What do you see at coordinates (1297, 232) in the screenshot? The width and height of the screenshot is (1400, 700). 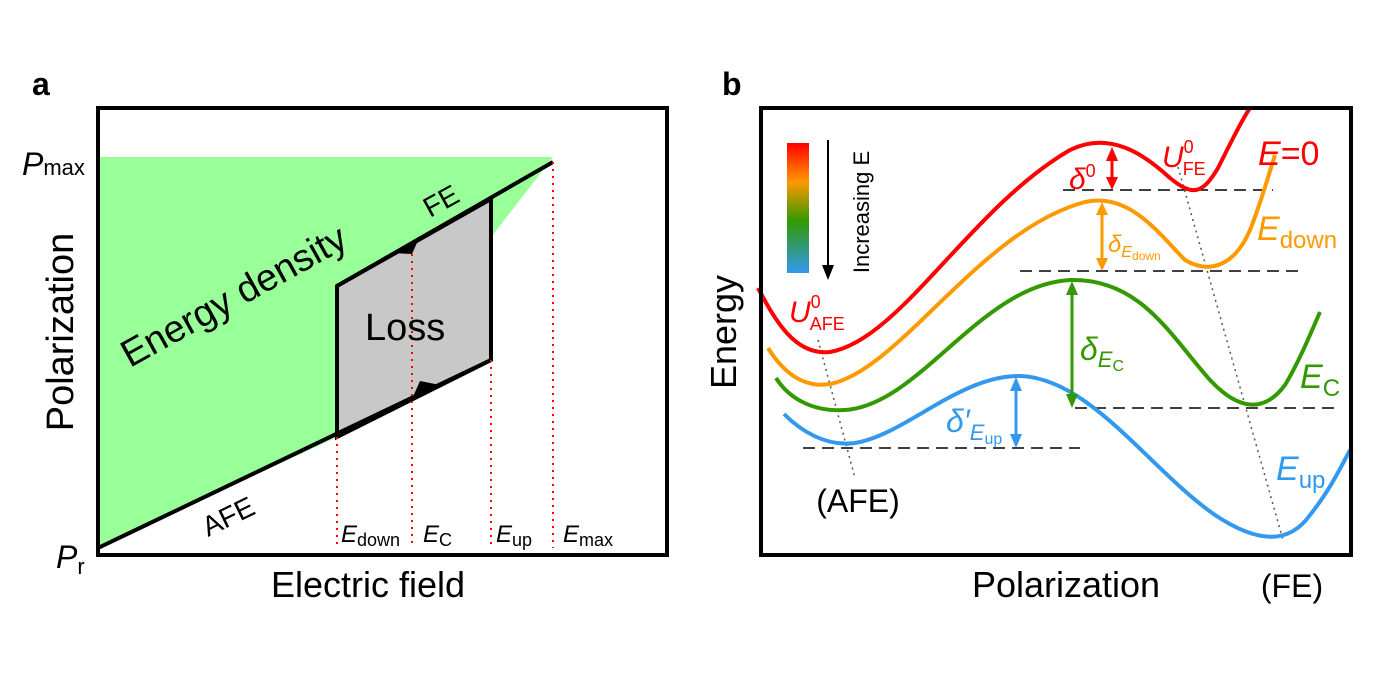 I see `curve-edown-label: Edown` at bounding box center [1297, 232].